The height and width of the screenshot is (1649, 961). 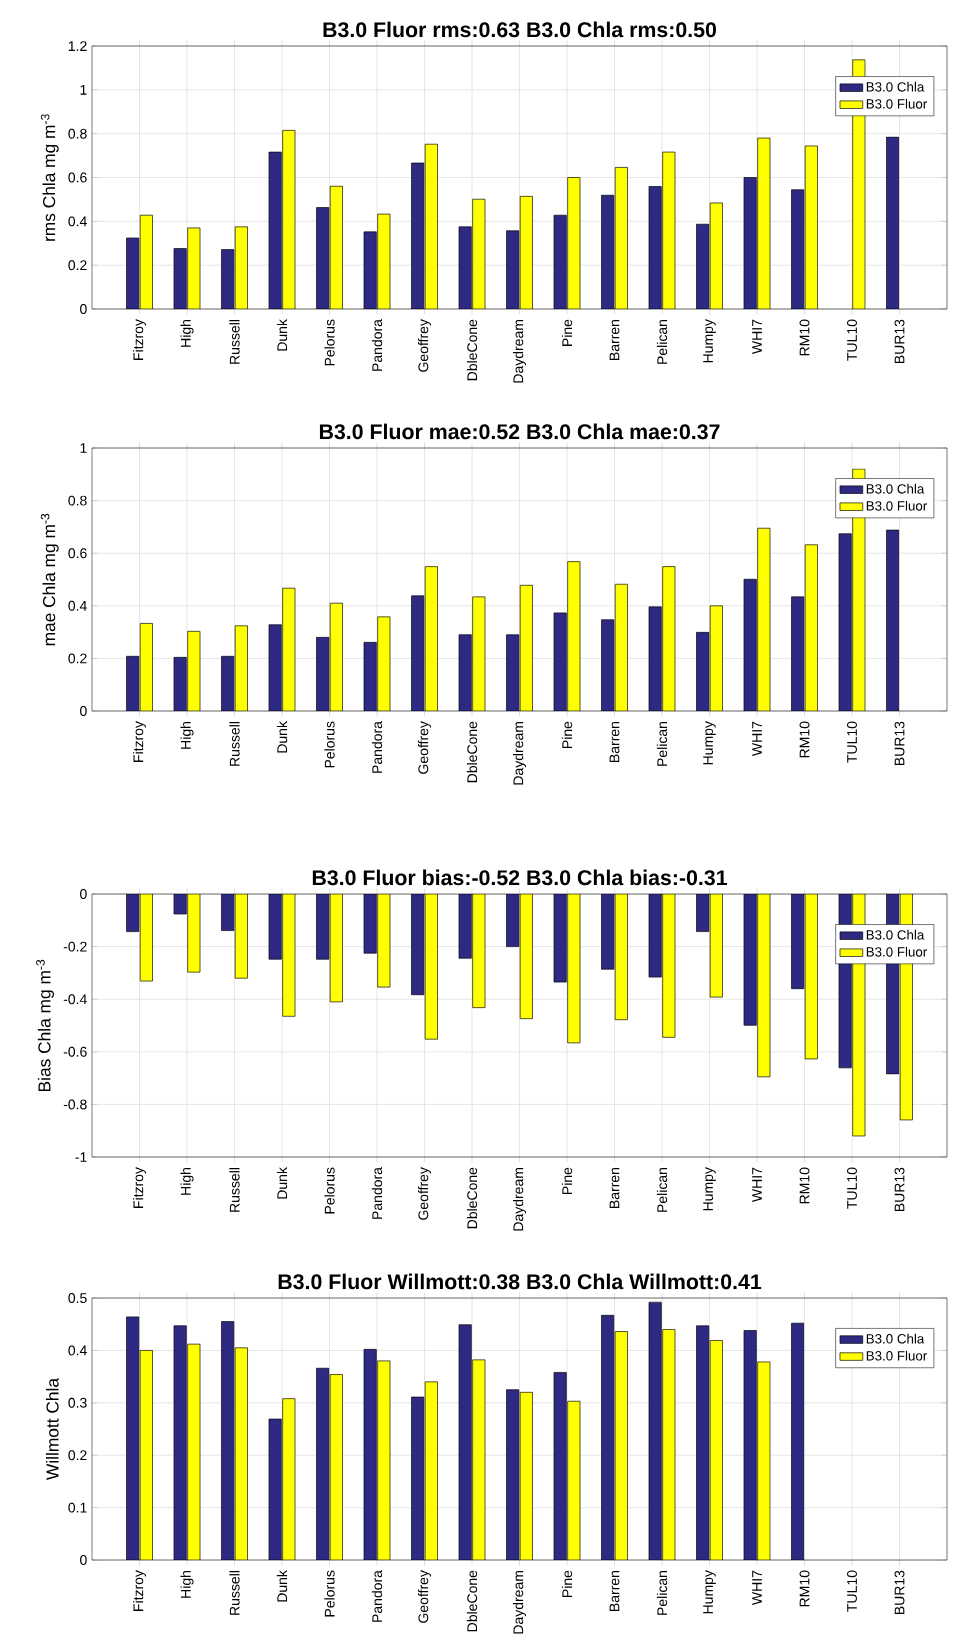 What do you see at coordinates (77, 46) in the screenshot?
I see `y-tick-label: 1.2` at bounding box center [77, 46].